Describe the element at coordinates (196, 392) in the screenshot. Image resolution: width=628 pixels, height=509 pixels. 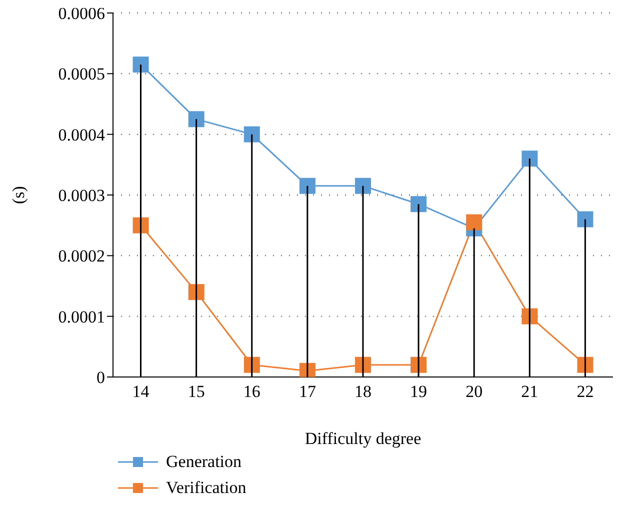
I see `x-tick-label: 15` at that location.